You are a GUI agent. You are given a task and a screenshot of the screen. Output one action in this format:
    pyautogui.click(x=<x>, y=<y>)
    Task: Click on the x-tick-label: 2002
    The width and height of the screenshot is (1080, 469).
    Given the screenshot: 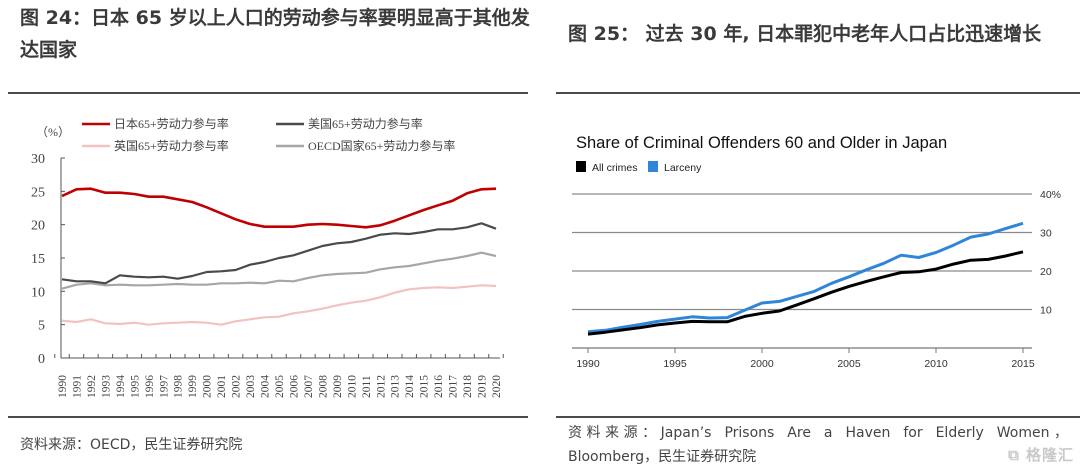 What is the action you would take?
    pyautogui.click(x=237, y=386)
    